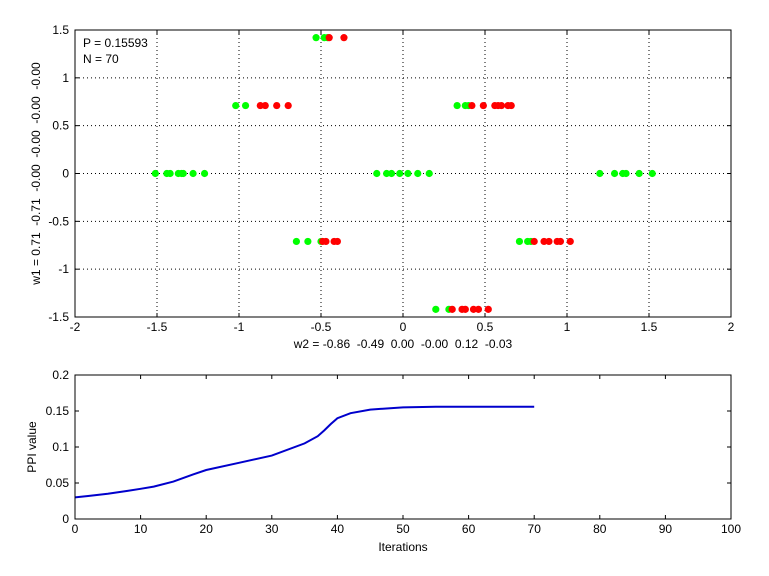 Image resolution: width=769 pixels, height=576 pixels. I want to click on annotation-n-value: N = 70, so click(101, 59).